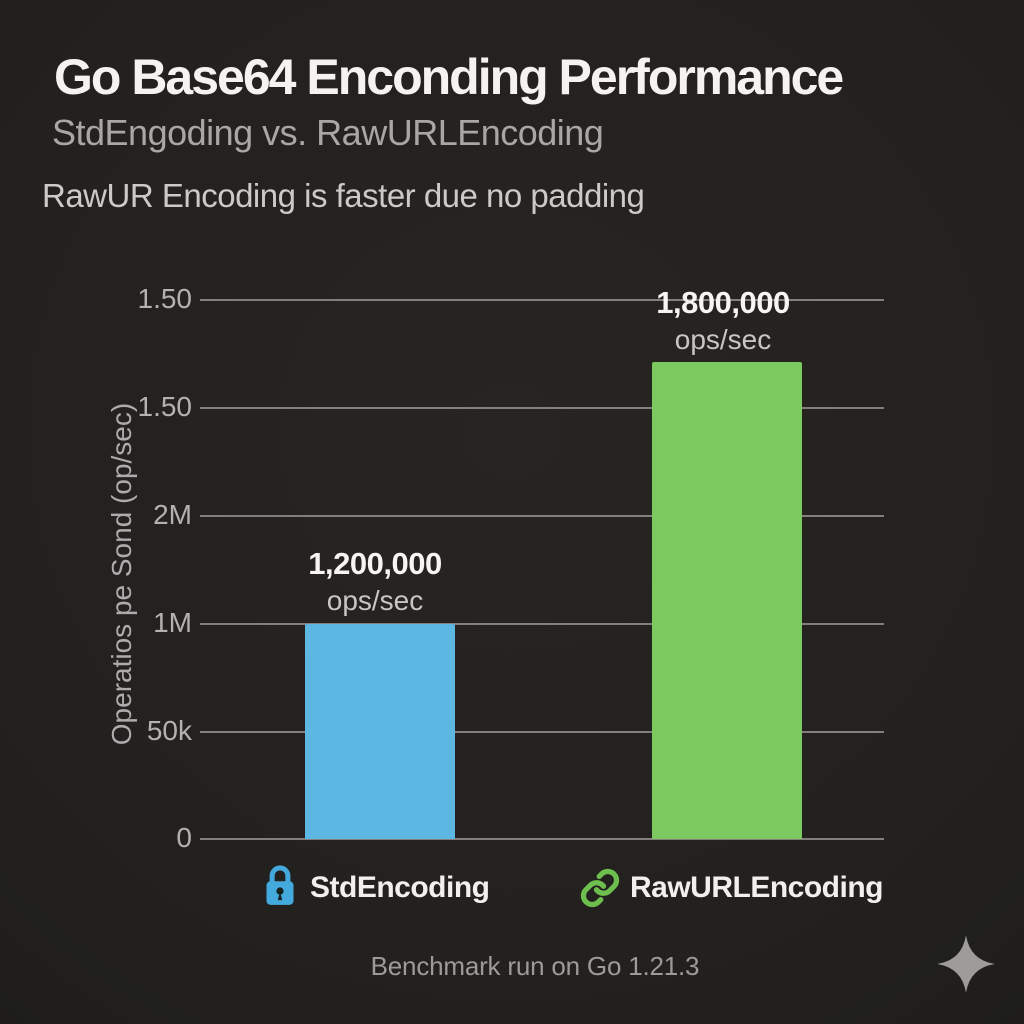  Describe the element at coordinates (723, 302) in the screenshot. I see `value-text: 1,800,000` at that location.